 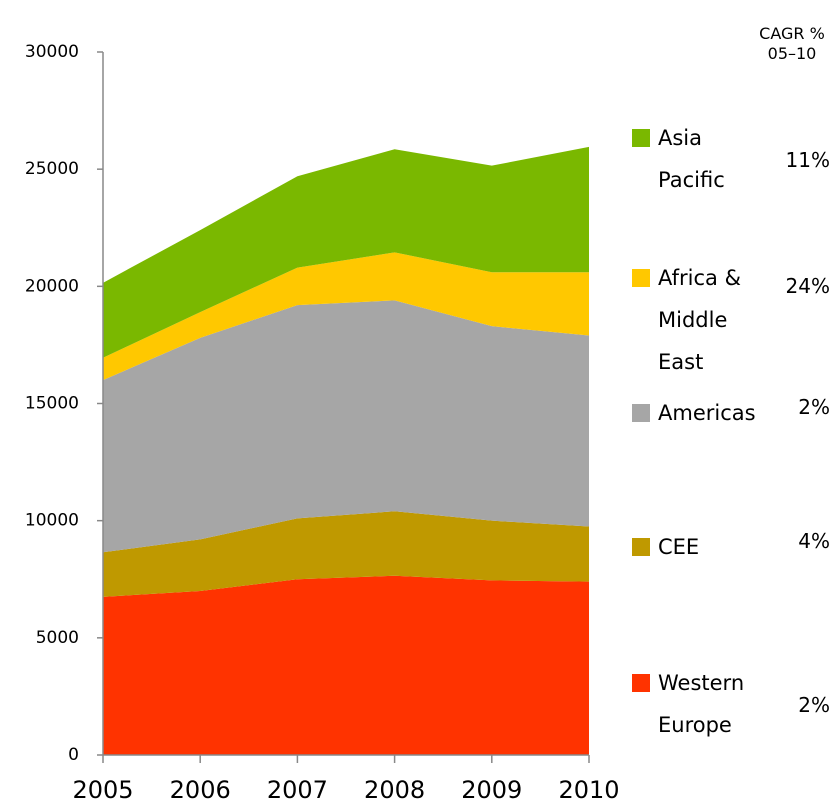 What do you see at coordinates (200, 790) in the screenshot?
I see `x-tick-label: 2006` at bounding box center [200, 790].